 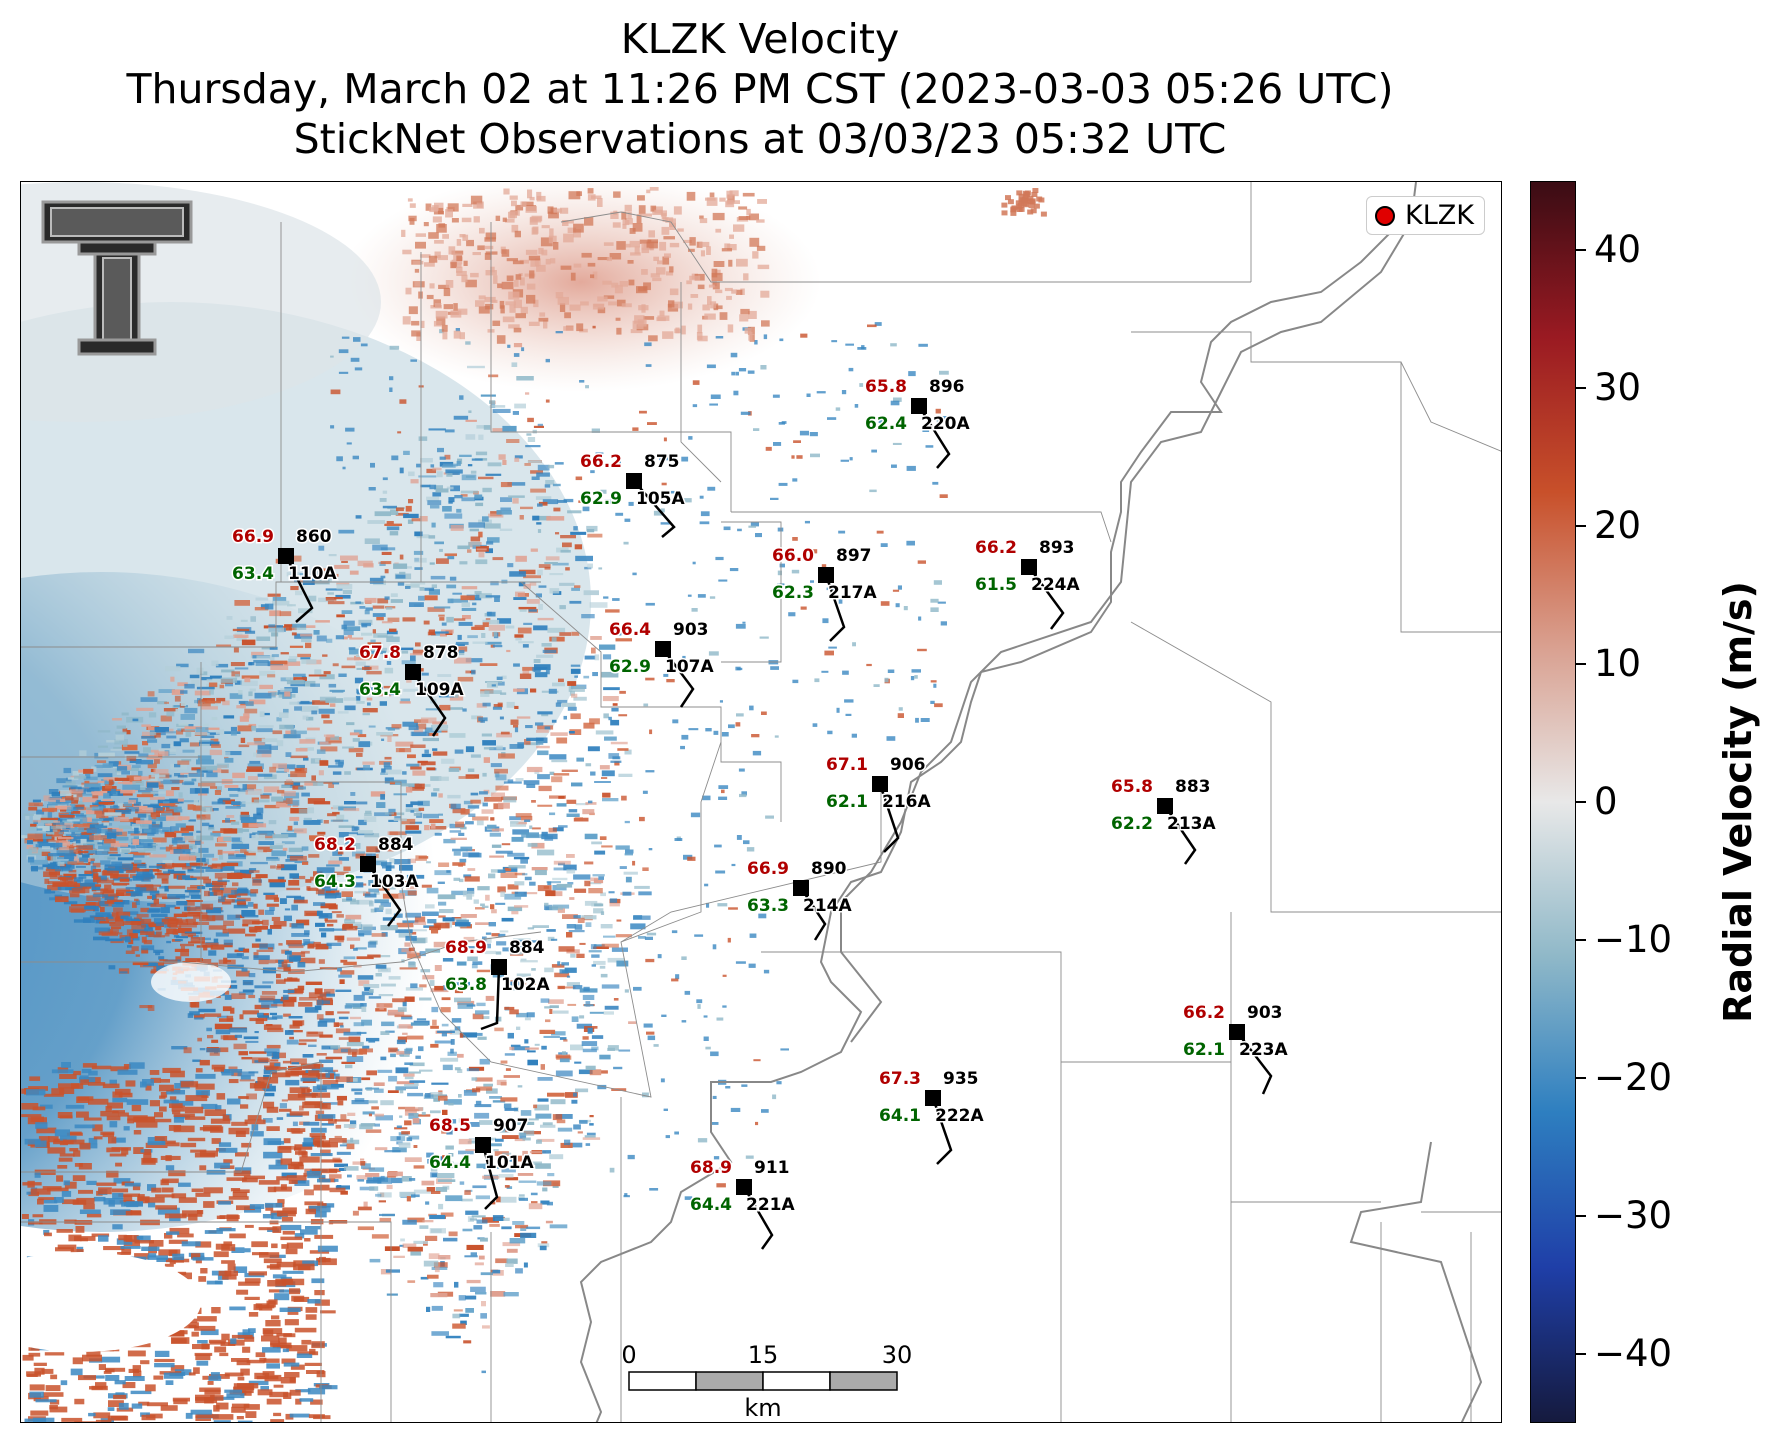 I want to click on station-id: 109A, so click(x=439, y=690).